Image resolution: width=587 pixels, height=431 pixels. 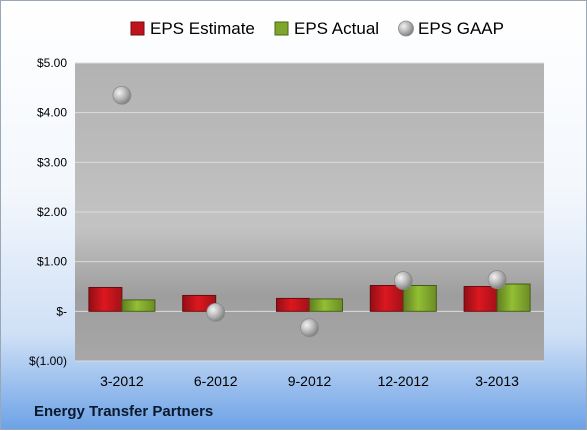 I want to click on legend: EPS Estimate EPS Actual EPS GAAP, so click(x=317, y=28).